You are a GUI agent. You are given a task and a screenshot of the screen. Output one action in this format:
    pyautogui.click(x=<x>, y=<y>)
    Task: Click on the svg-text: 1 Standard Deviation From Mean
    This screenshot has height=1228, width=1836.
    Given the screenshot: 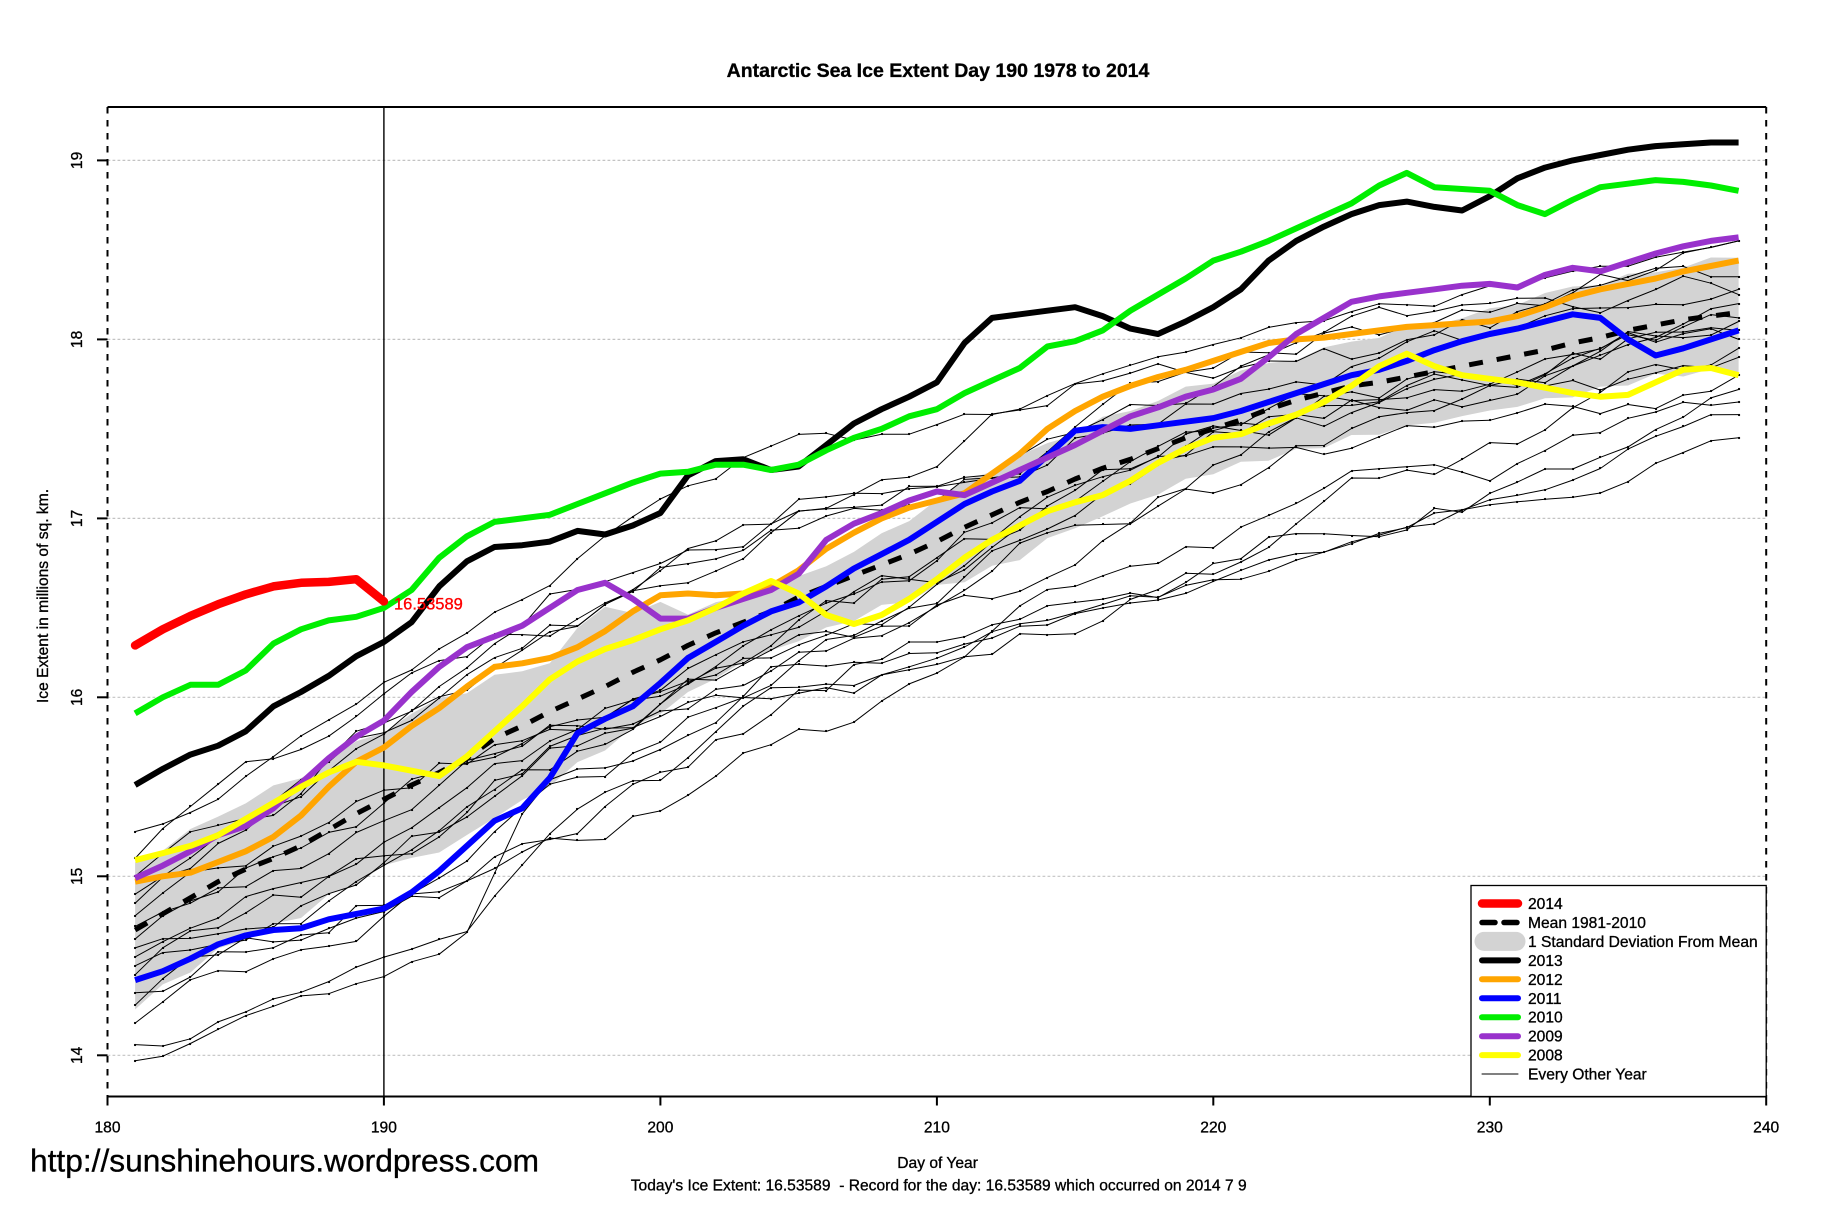 What is the action you would take?
    pyautogui.click(x=1643, y=942)
    